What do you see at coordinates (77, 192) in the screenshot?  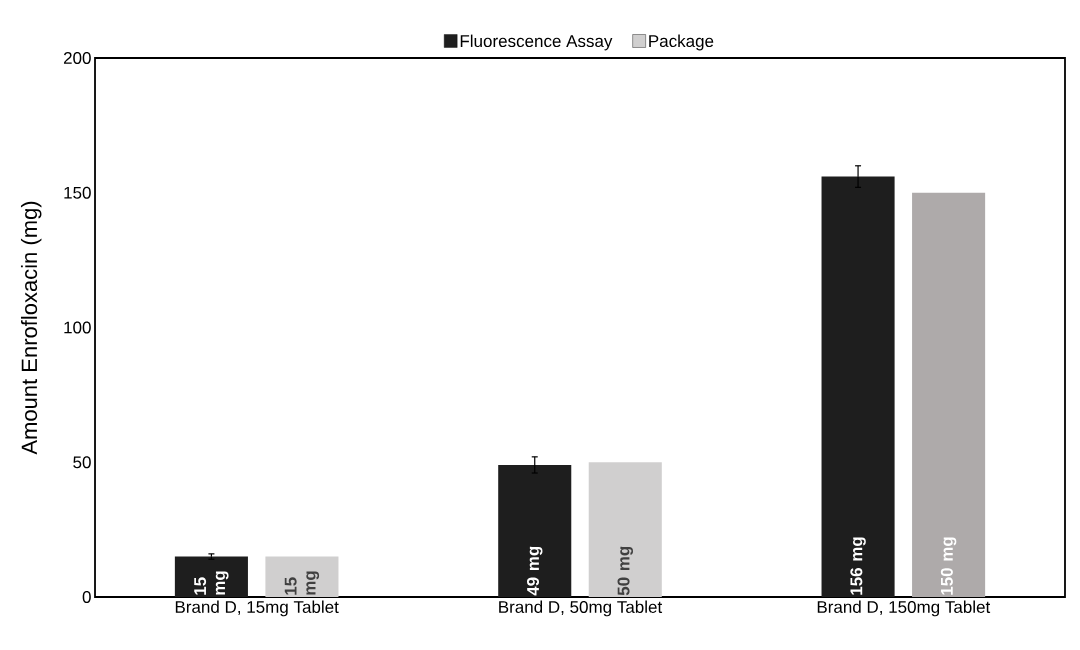 I see `y-tick-label: 150` at bounding box center [77, 192].